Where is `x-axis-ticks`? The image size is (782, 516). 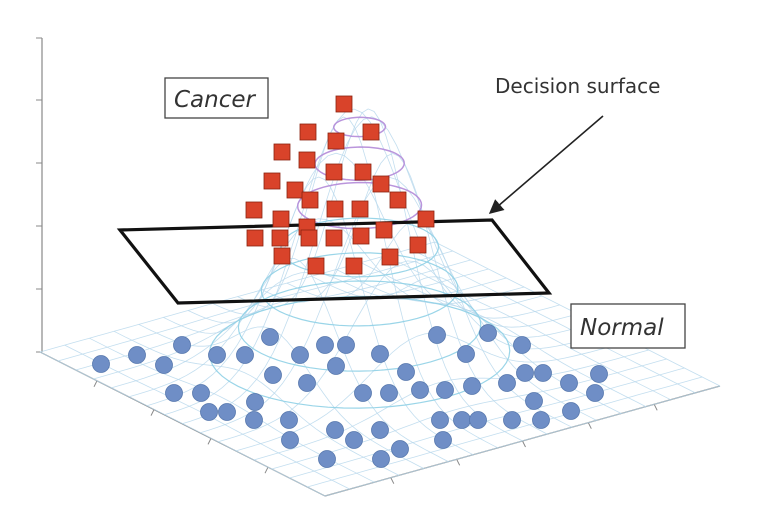 x-axis-ticks is located at coordinates (181, 427).